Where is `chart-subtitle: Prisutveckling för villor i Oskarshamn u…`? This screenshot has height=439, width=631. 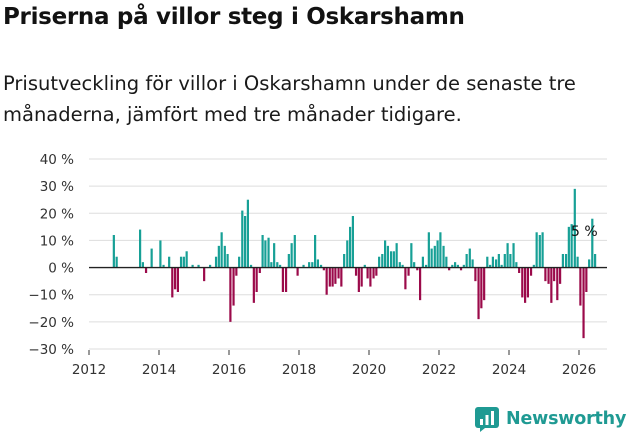
chart-subtitle: Prisutveckling för villor i Oskarshamn u… is located at coordinates (289, 99).